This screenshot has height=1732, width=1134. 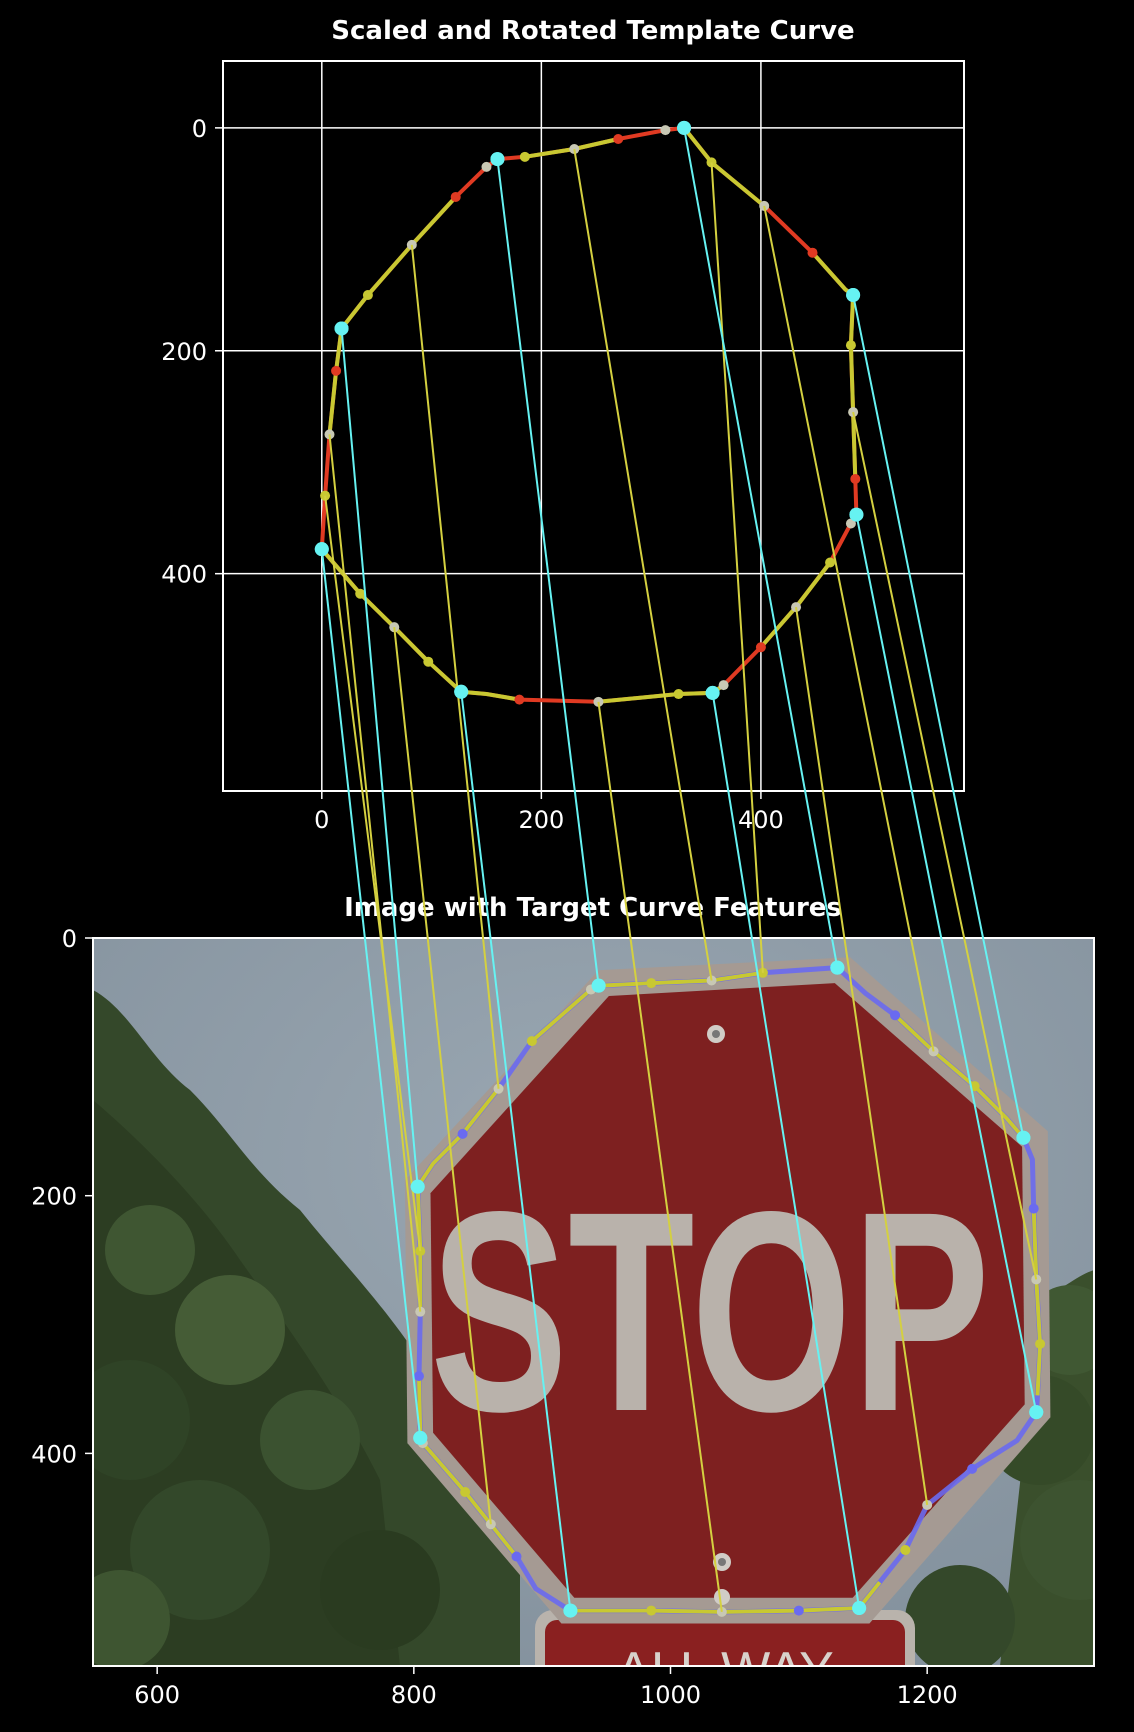 What do you see at coordinates (670, 1695) in the screenshot?
I see `target-xtick-label: 1000` at bounding box center [670, 1695].